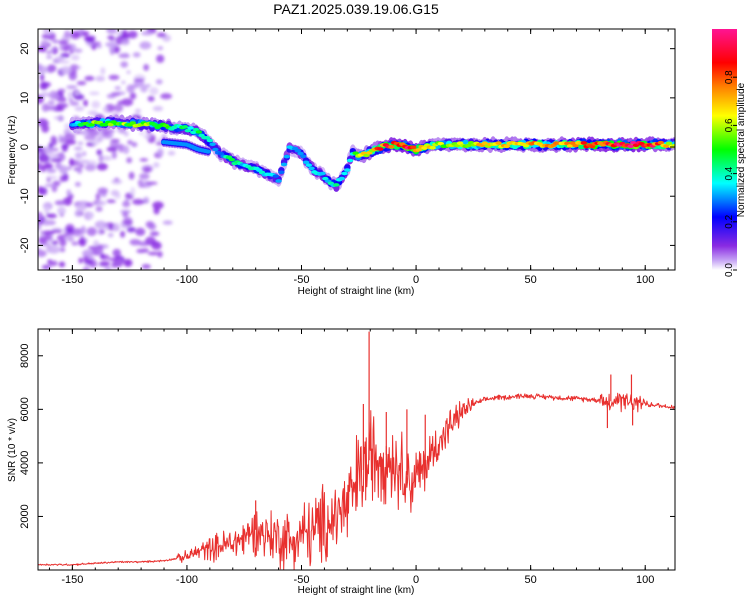 This screenshot has height=600, width=750. What do you see at coordinates (187, 580) in the screenshot?
I see `snr-xtick-label: -100` at bounding box center [187, 580].